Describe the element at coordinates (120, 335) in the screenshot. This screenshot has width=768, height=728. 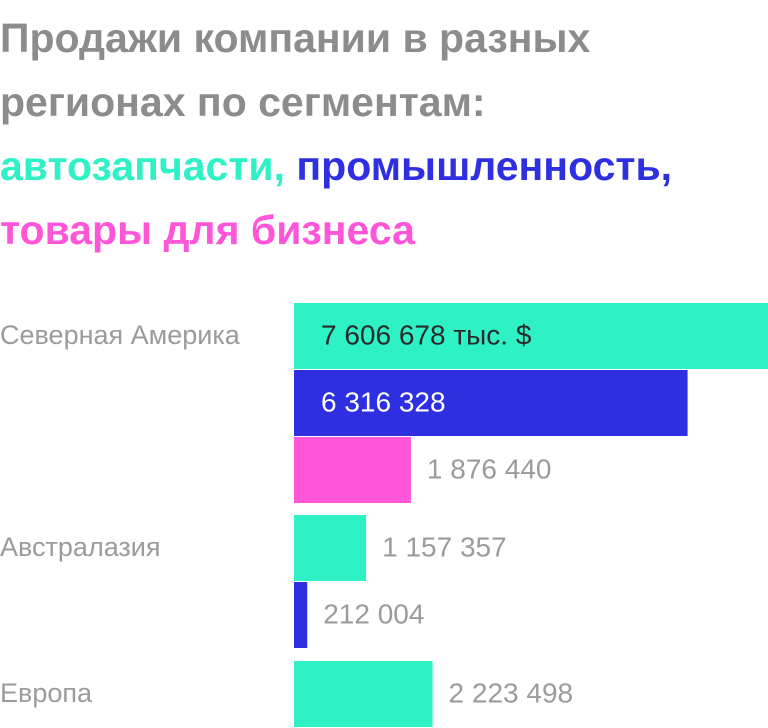
I see `category-label-north-america: Северная Америка` at that location.